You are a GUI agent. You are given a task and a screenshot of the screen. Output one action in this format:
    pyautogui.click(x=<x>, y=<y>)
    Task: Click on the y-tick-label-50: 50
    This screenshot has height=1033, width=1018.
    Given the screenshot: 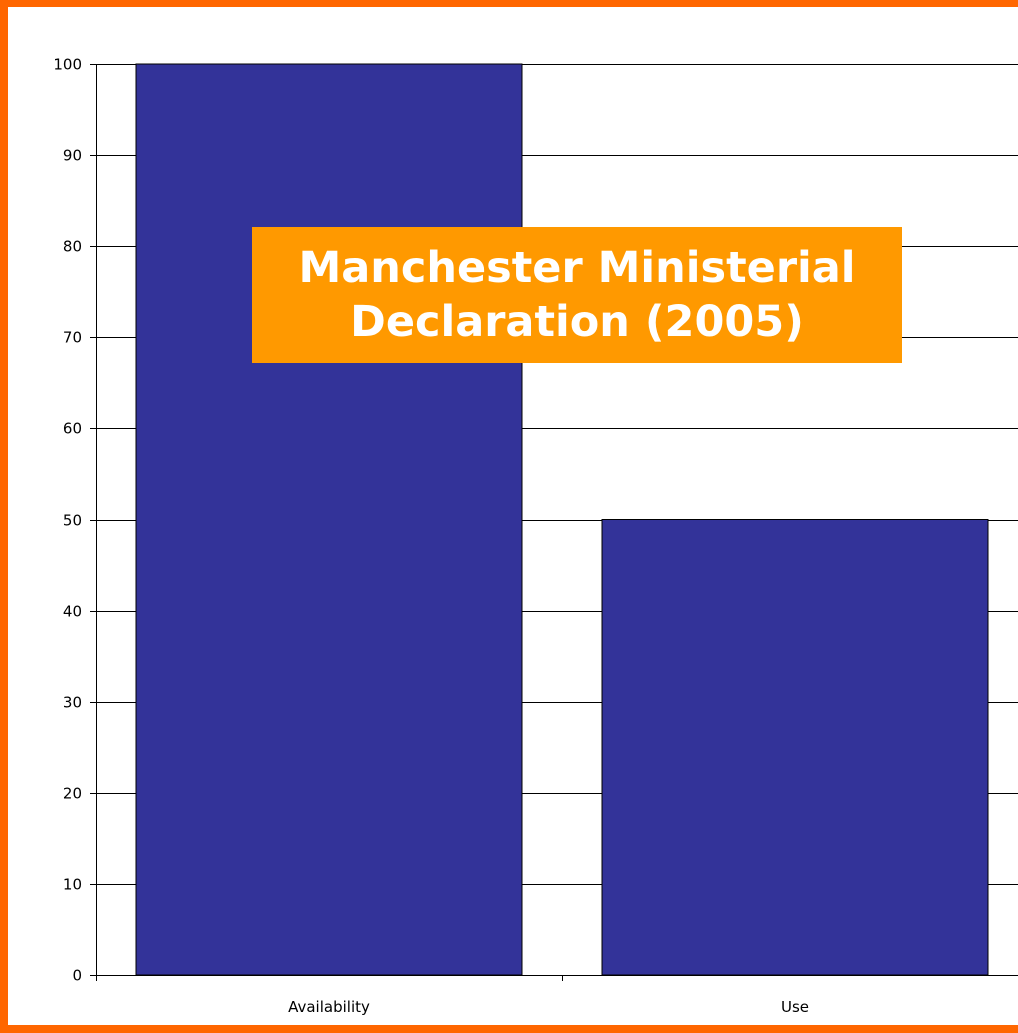 What is the action you would take?
    pyautogui.click(x=72, y=521)
    